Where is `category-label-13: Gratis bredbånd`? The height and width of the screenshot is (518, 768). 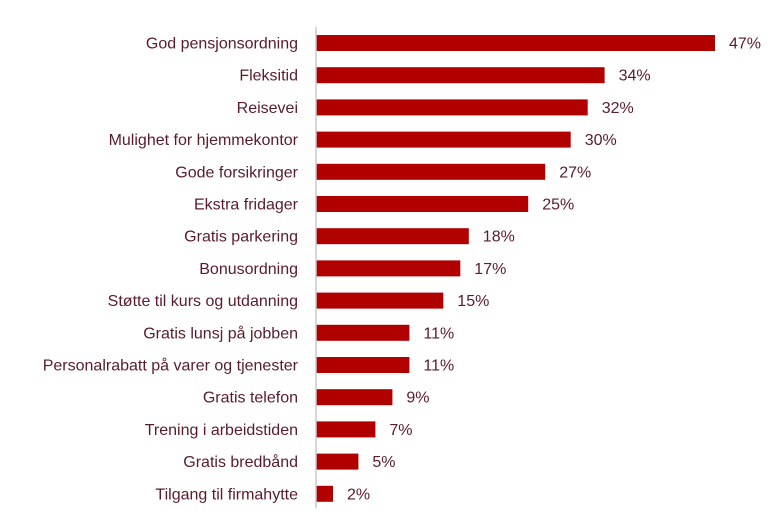 category-label-13: Gratis bredbånd is located at coordinates (240, 462).